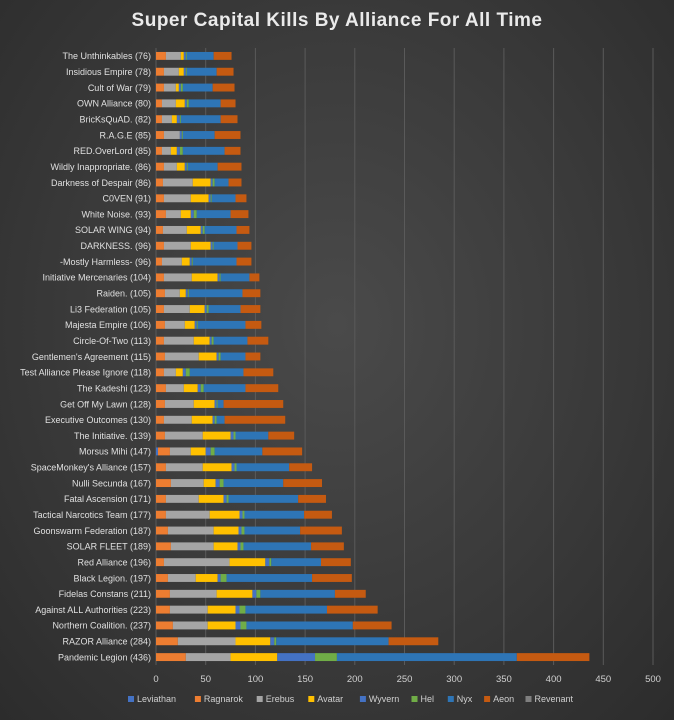 This screenshot has height=720, width=674. Describe the element at coordinates (85, 373) in the screenshot. I see `category-label: Test Alliance Please Ignore (118)` at that location.